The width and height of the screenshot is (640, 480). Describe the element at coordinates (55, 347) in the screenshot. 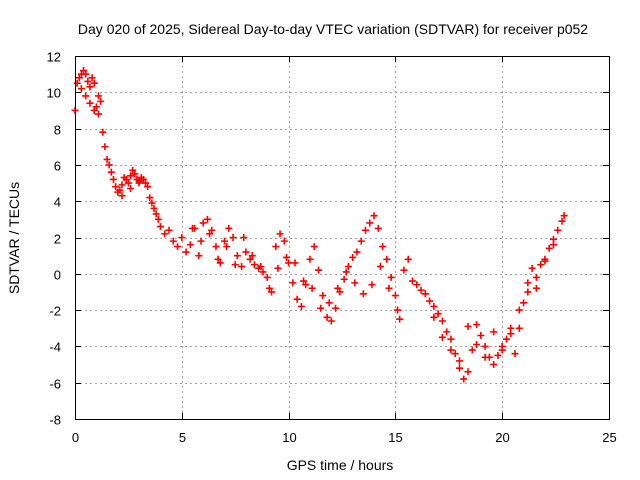

I see `y-tick-label: -4` at that location.